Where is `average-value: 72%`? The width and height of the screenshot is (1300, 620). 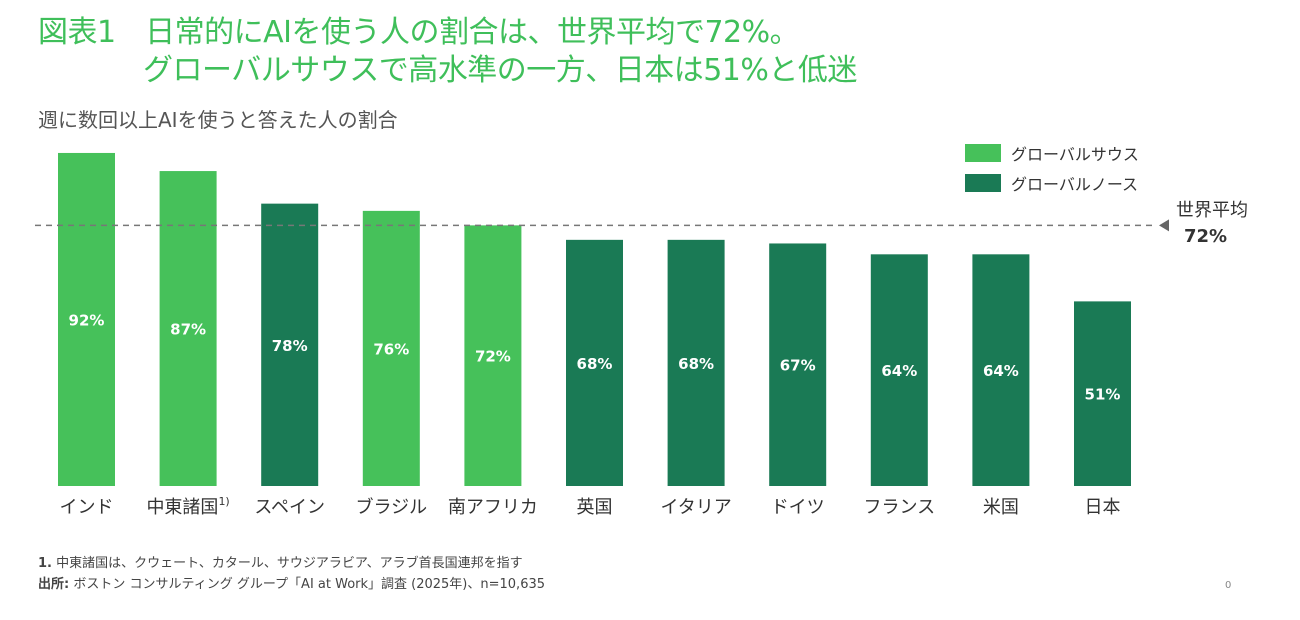
average-value: 72% is located at coordinates (1206, 236).